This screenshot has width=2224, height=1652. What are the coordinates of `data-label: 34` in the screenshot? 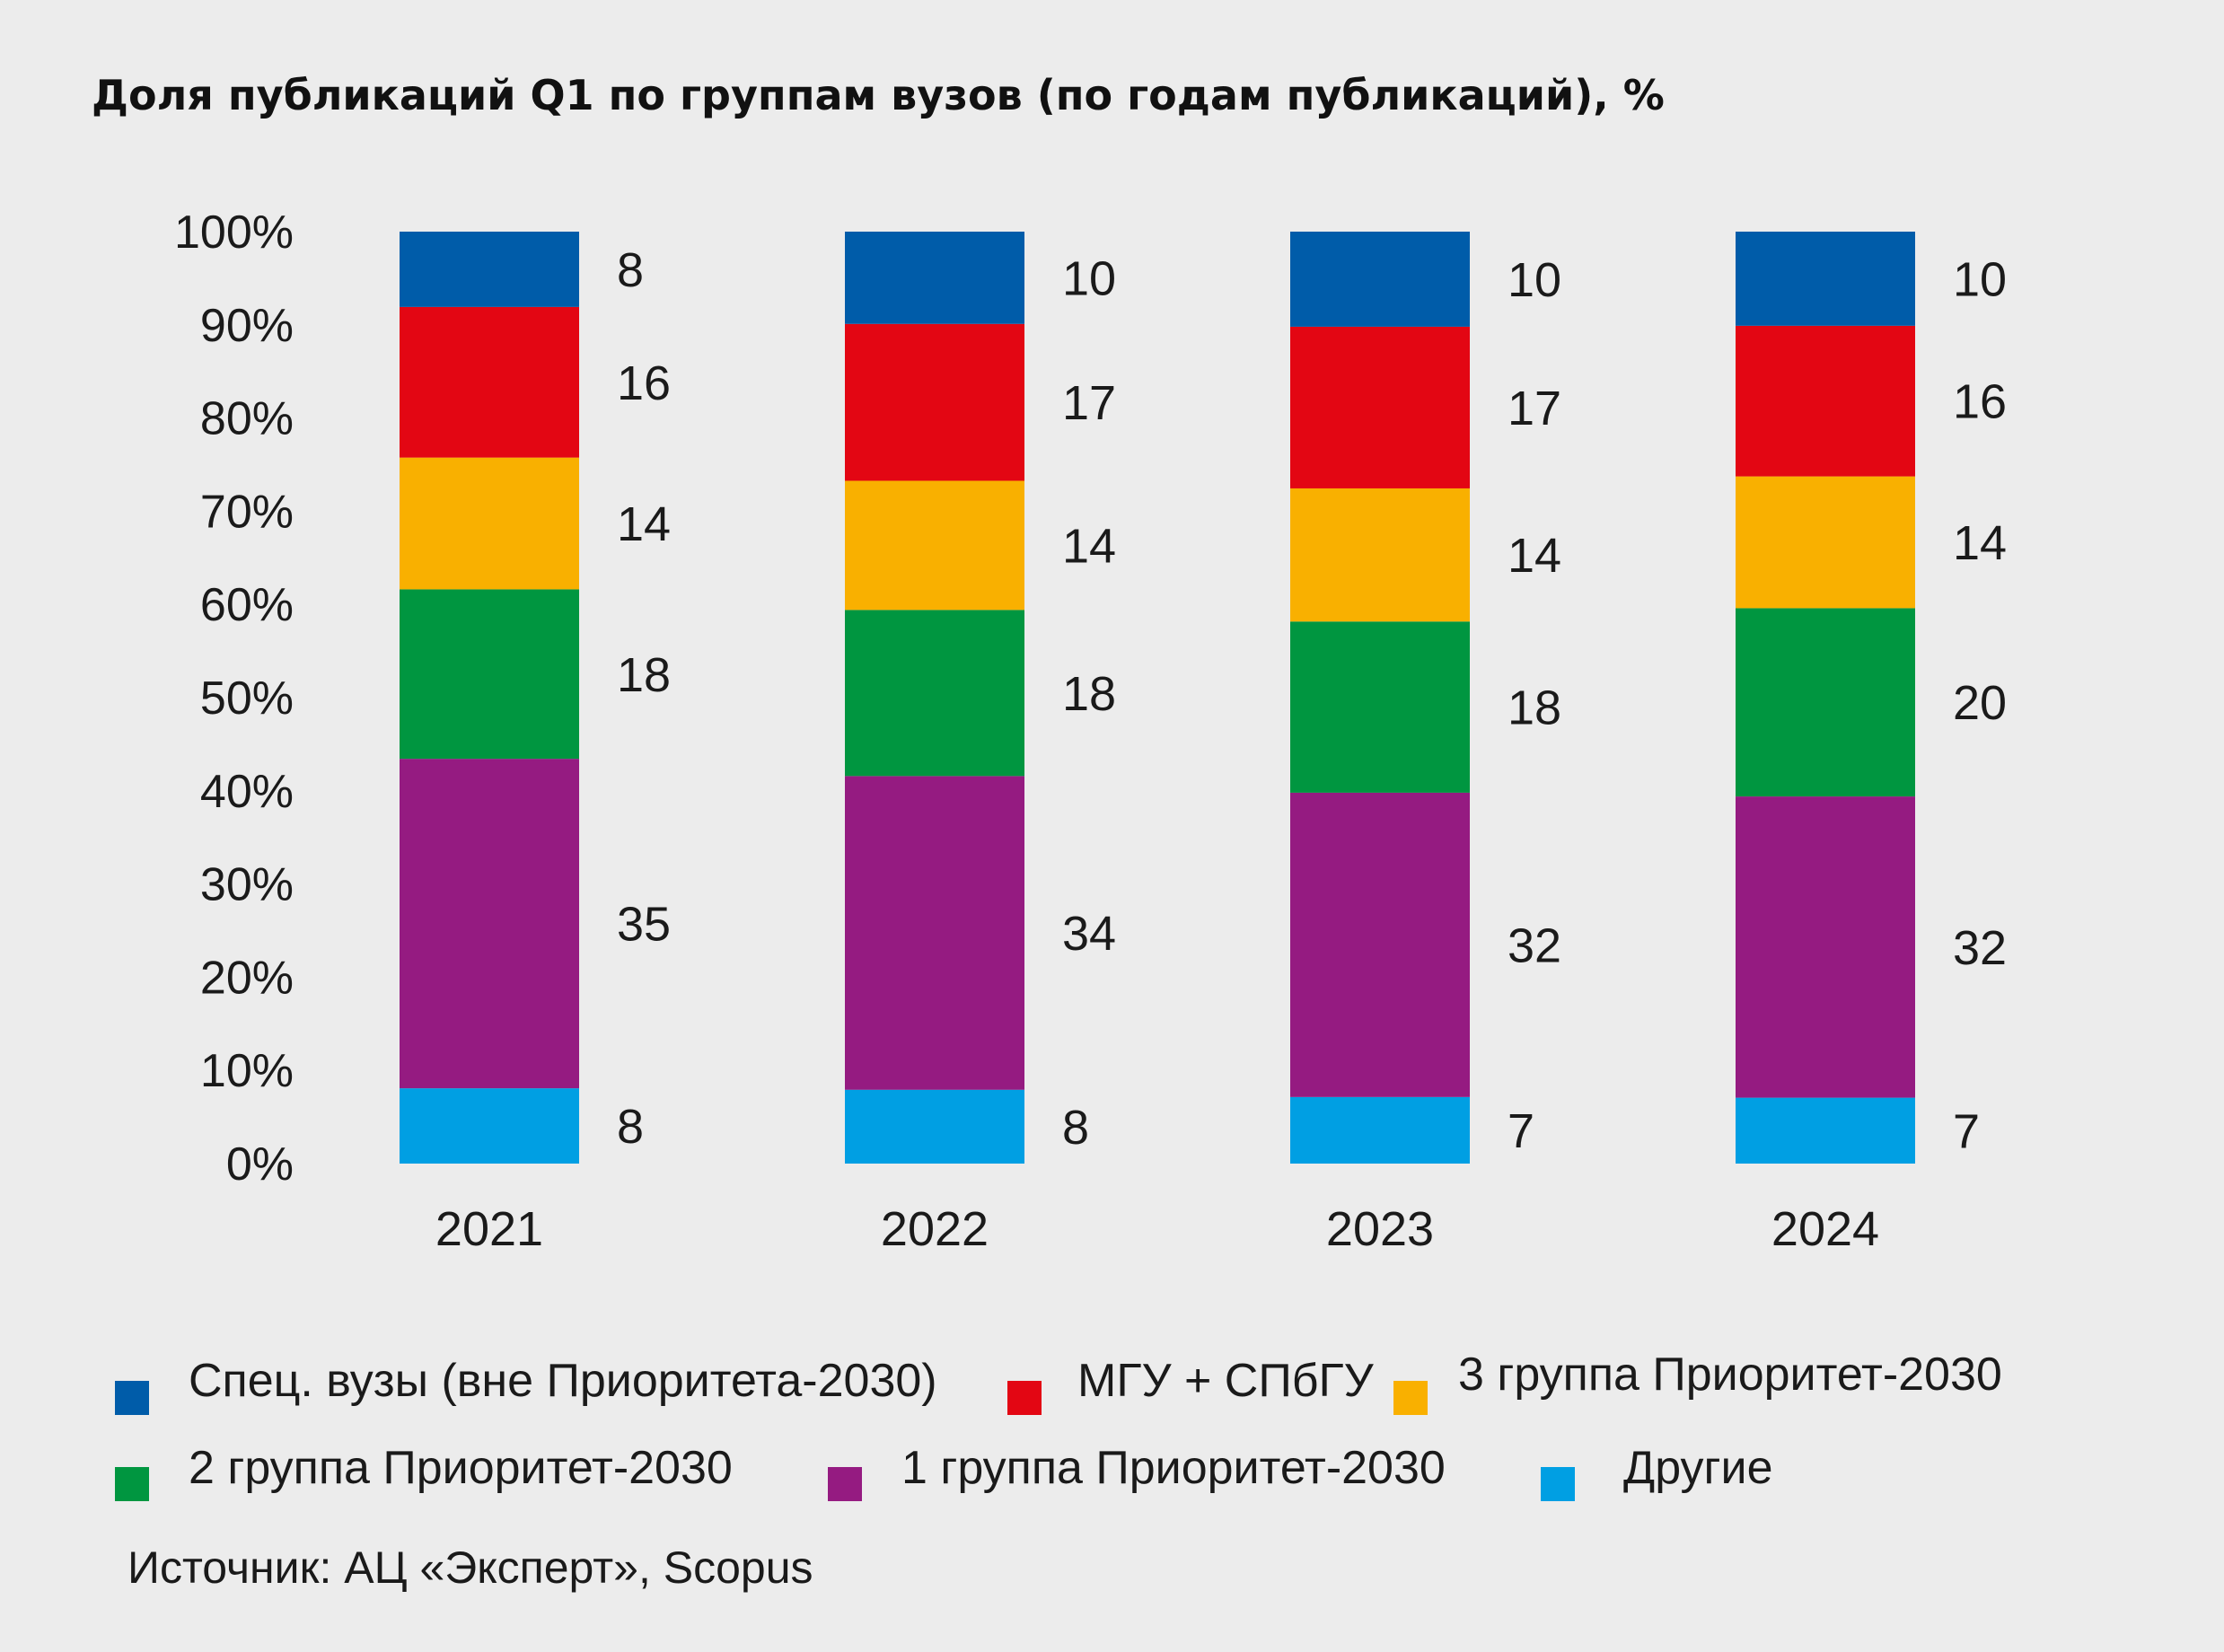 It's located at (1089, 934).